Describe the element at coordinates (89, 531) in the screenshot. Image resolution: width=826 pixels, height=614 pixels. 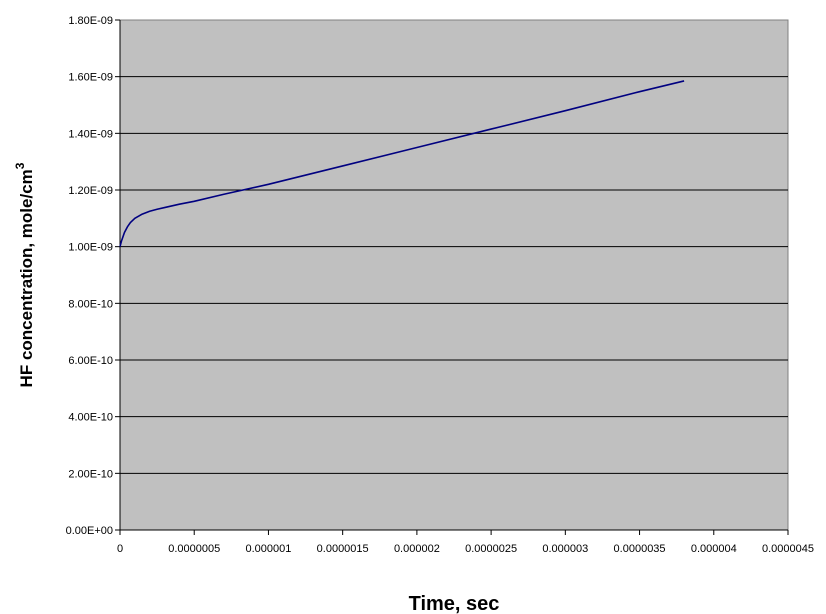
I see `y-tick-label: 0.00E+00` at that location.